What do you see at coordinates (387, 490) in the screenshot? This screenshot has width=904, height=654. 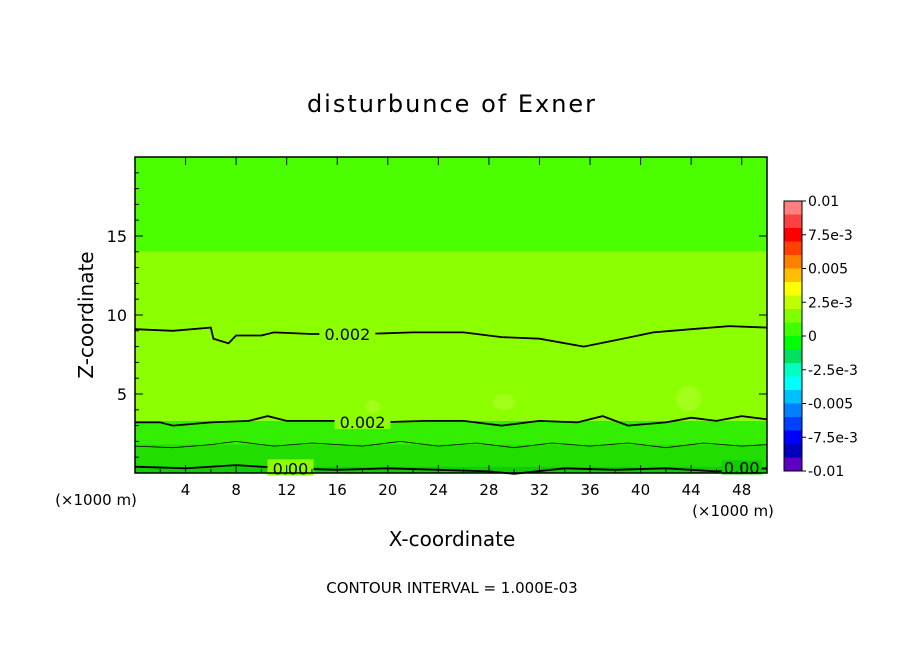 I see `x-tick-label: 20` at bounding box center [387, 490].